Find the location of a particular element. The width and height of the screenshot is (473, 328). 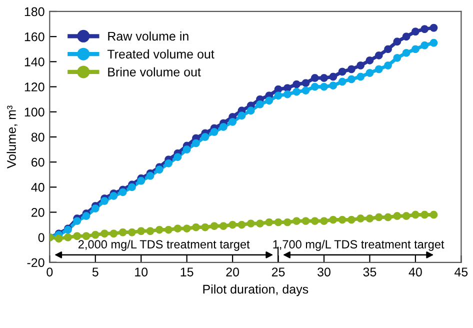

x-tick-label: 20 is located at coordinates (233, 272).